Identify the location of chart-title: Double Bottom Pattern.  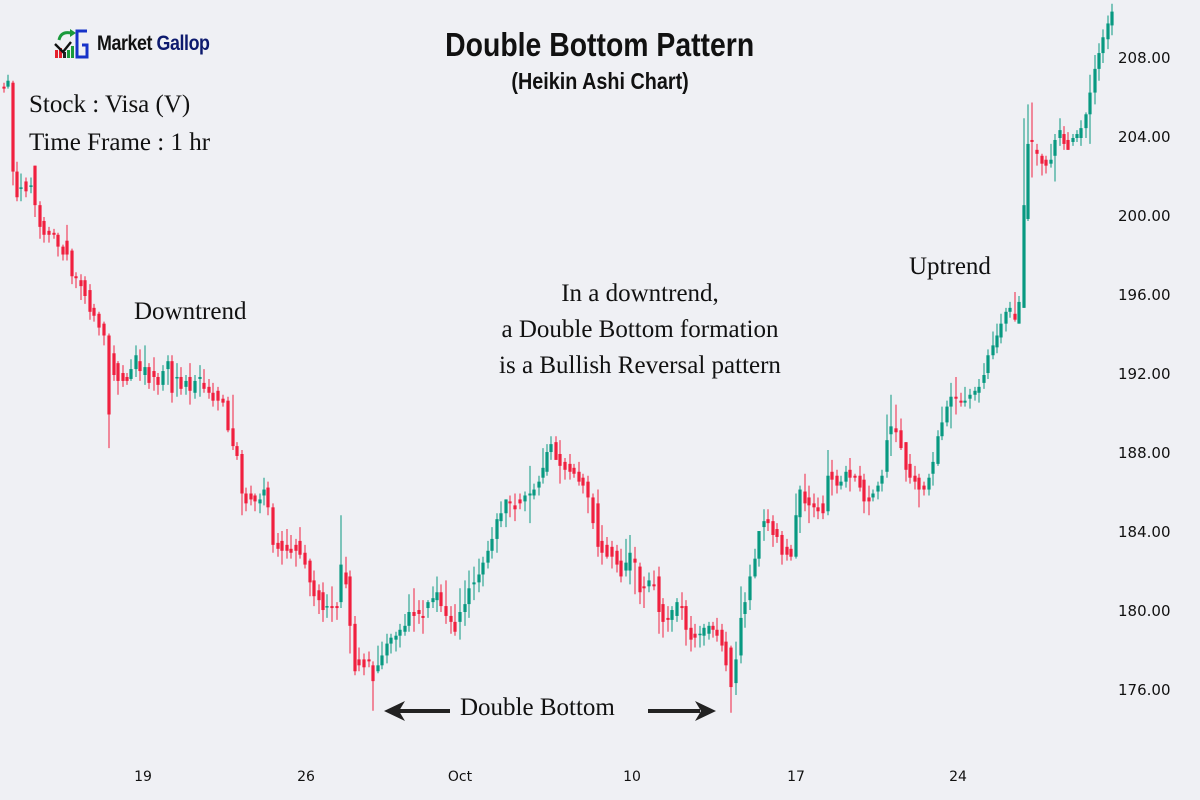
(600, 44).